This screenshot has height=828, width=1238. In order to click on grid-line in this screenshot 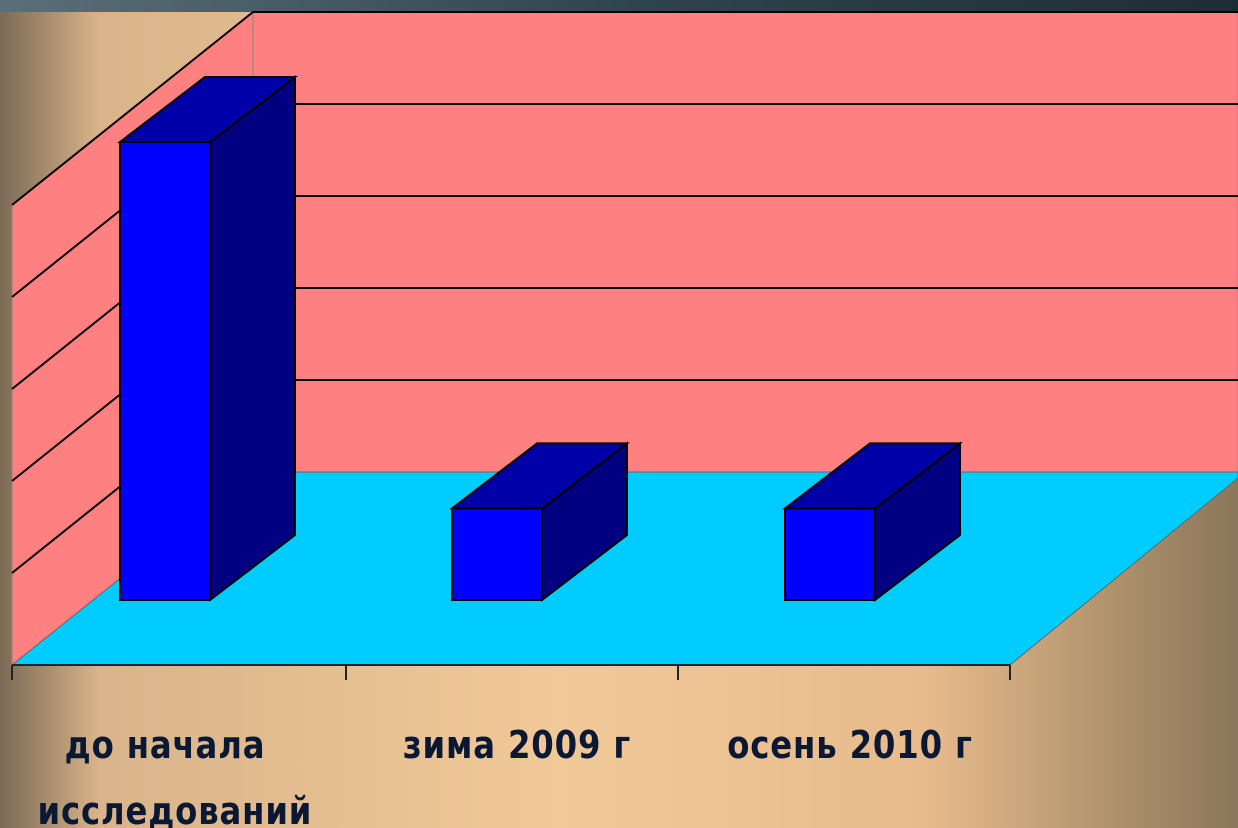, I will do `click(132, 108)`.